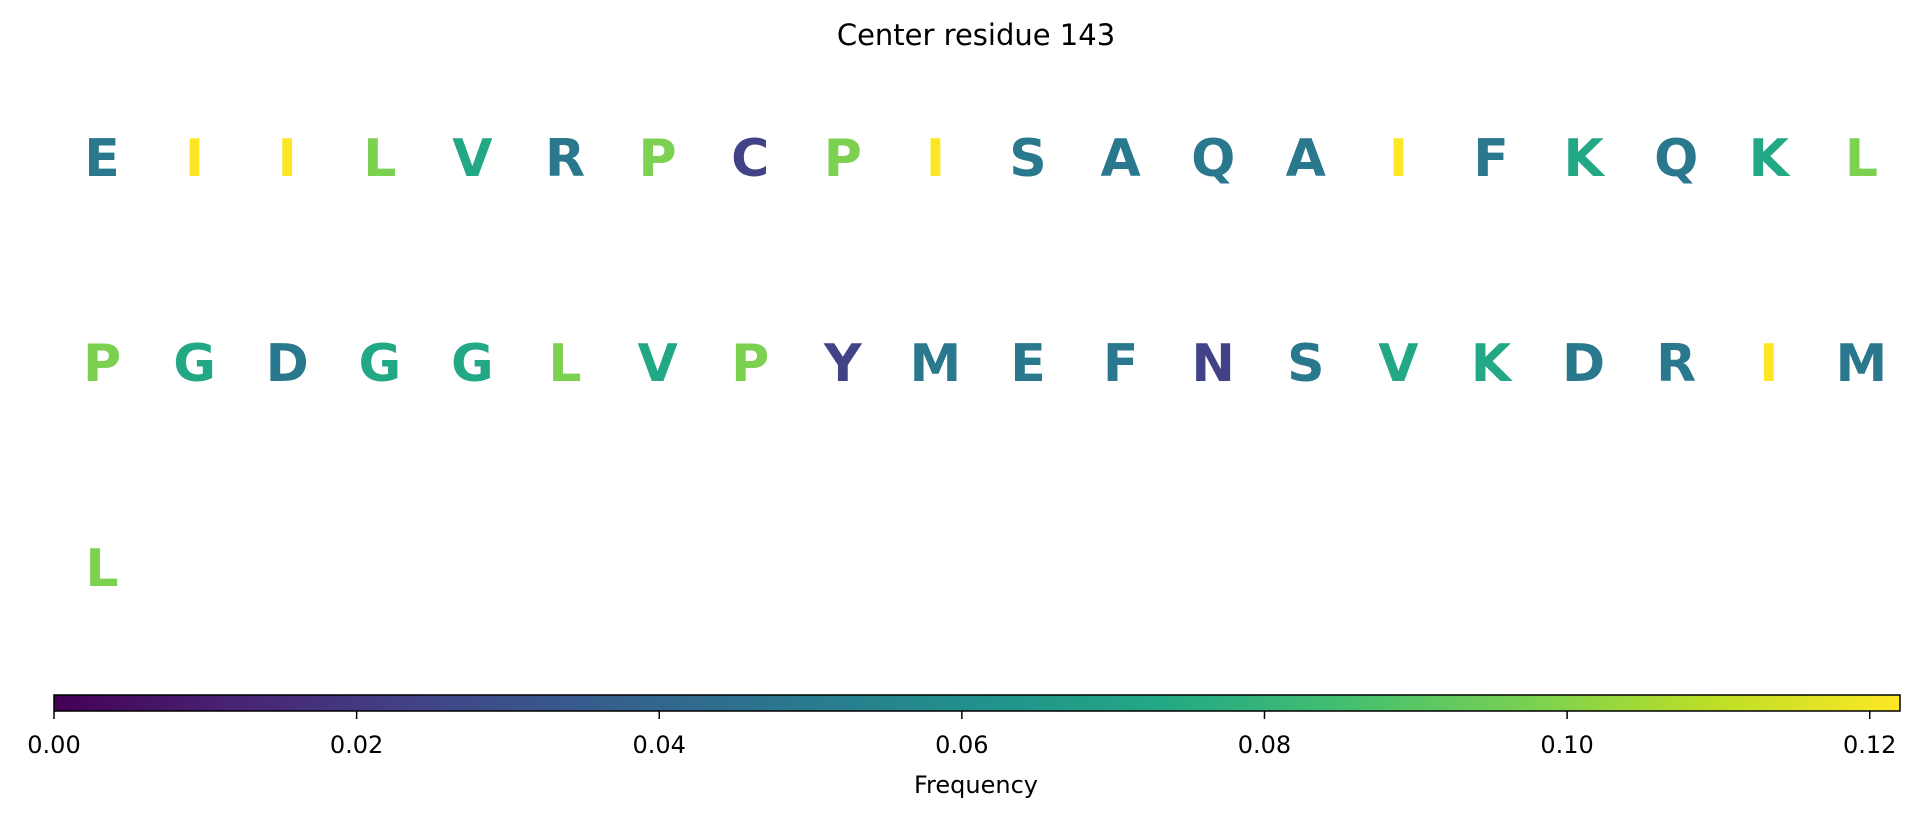 This screenshot has height=822, width=1923. What do you see at coordinates (976, 785) in the screenshot?
I see `colorbar-label: Frequency` at bounding box center [976, 785].